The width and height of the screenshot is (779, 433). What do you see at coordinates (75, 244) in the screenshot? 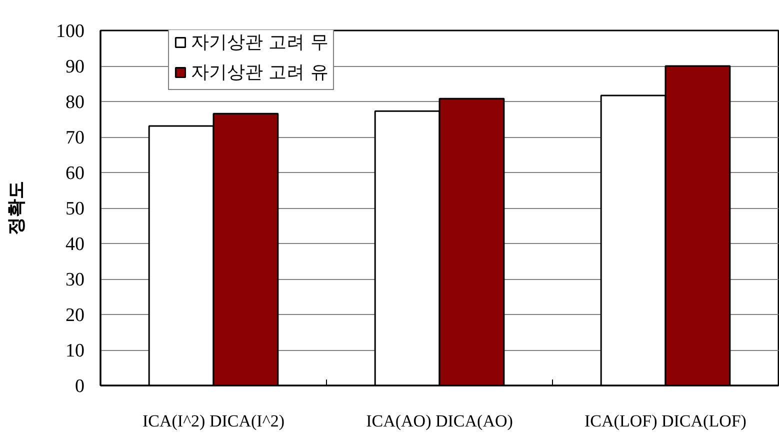
I see `y-tick-label: 40` at bounding box center [75, 244].